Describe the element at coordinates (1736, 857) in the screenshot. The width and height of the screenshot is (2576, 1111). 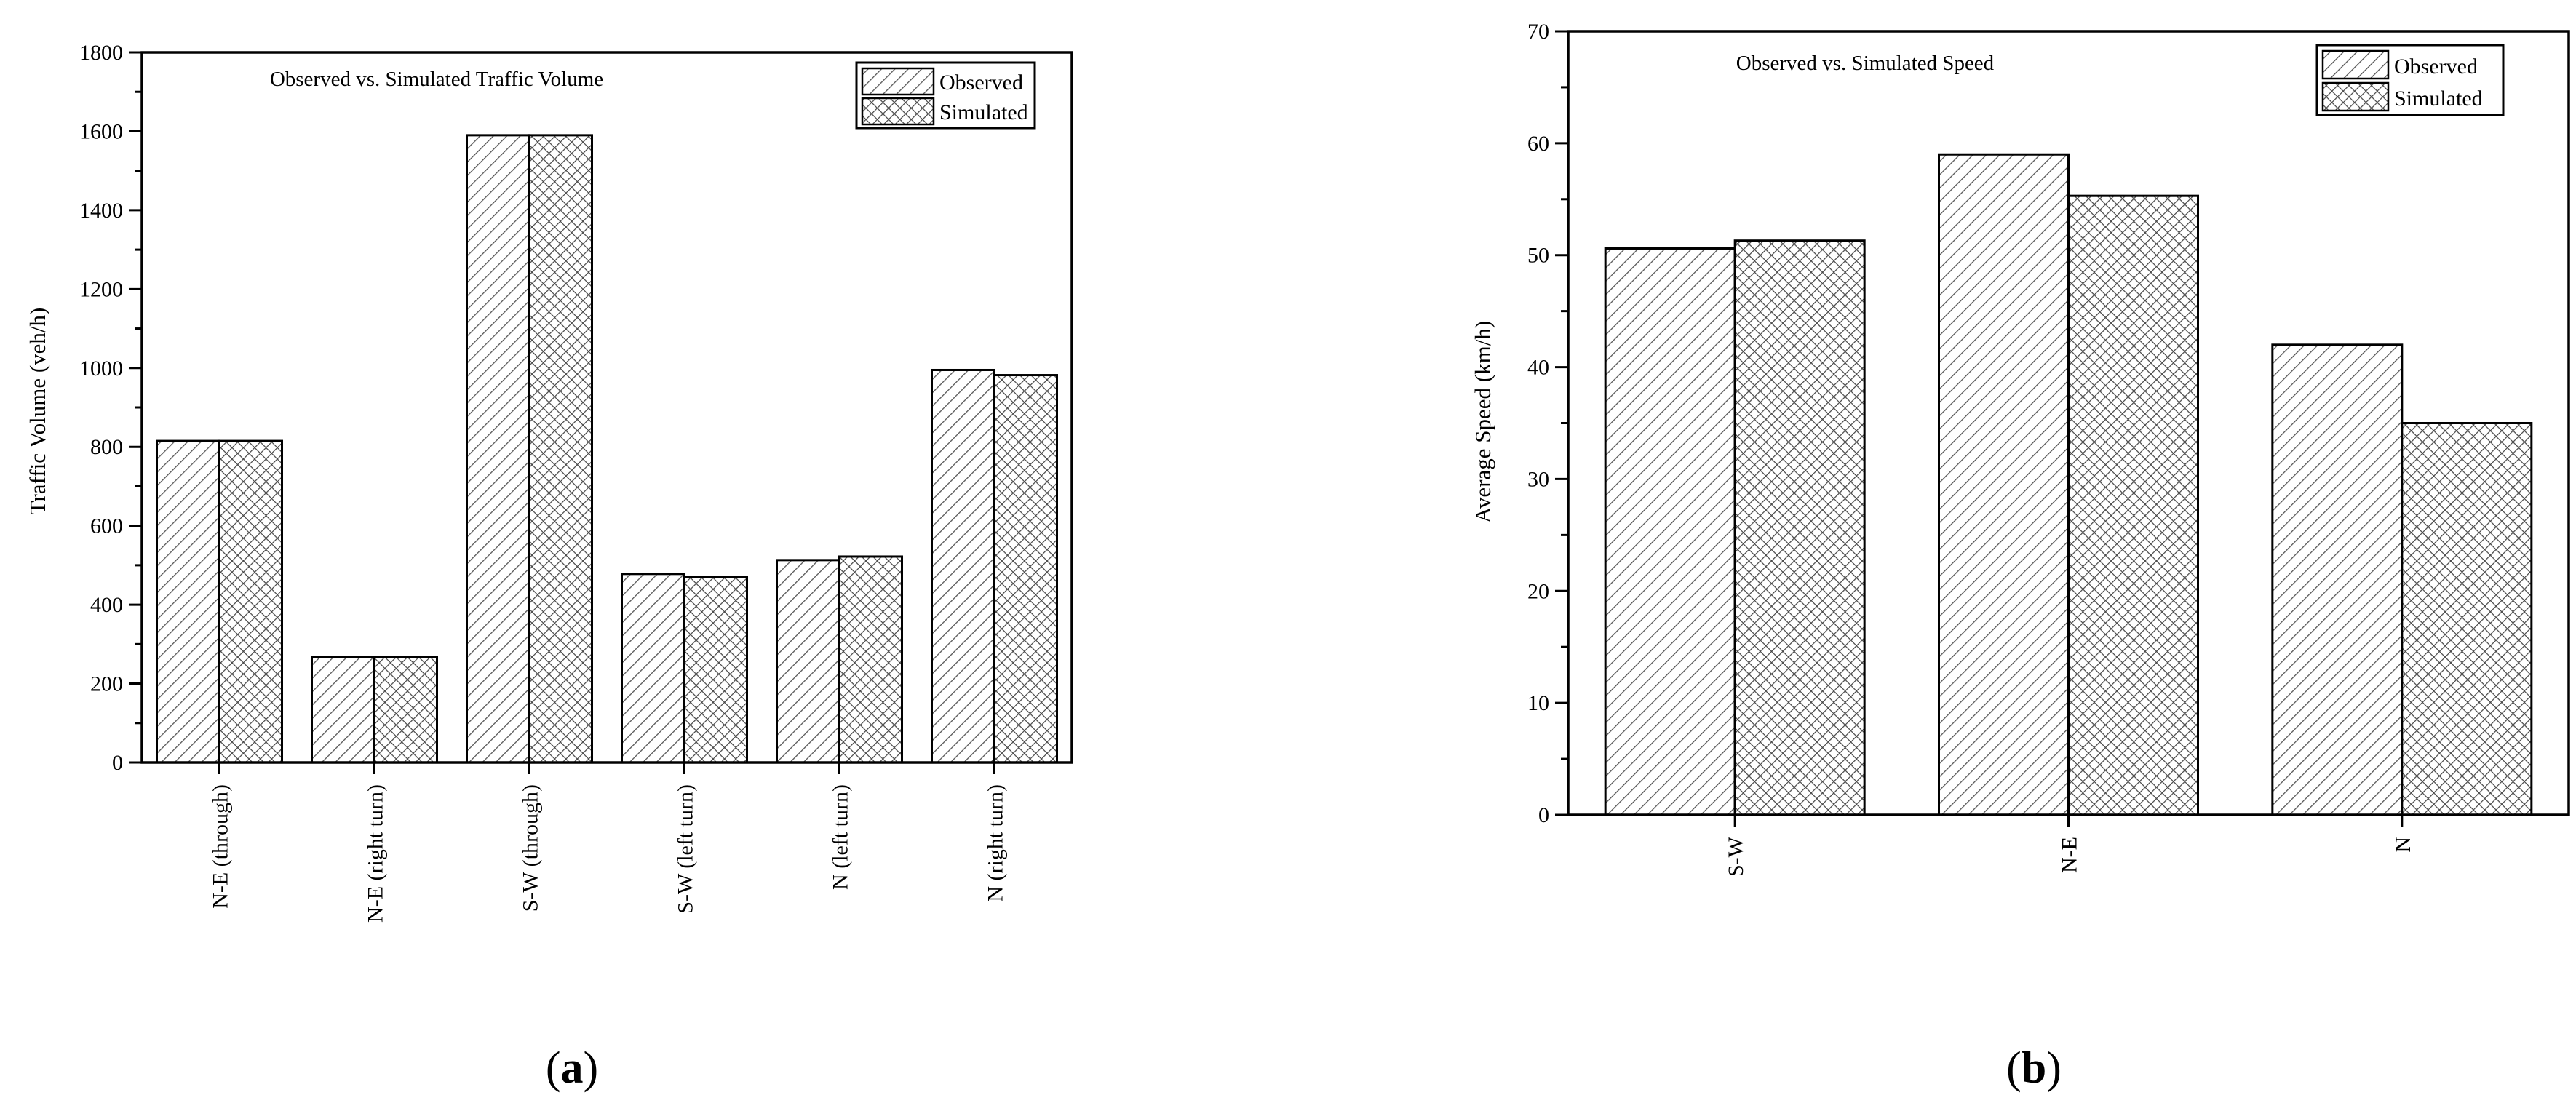
I see `x-tick-label: S-W` at that location.